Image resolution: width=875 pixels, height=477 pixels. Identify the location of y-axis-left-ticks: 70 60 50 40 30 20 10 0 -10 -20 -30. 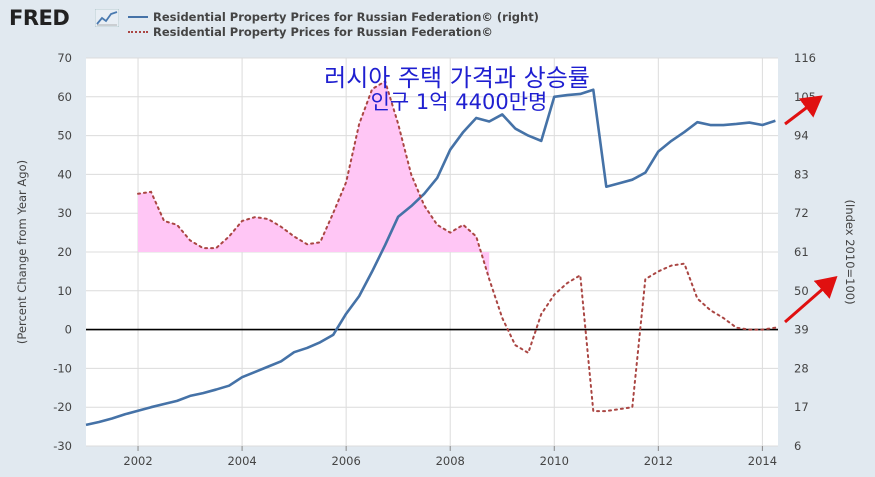
(62, 252).